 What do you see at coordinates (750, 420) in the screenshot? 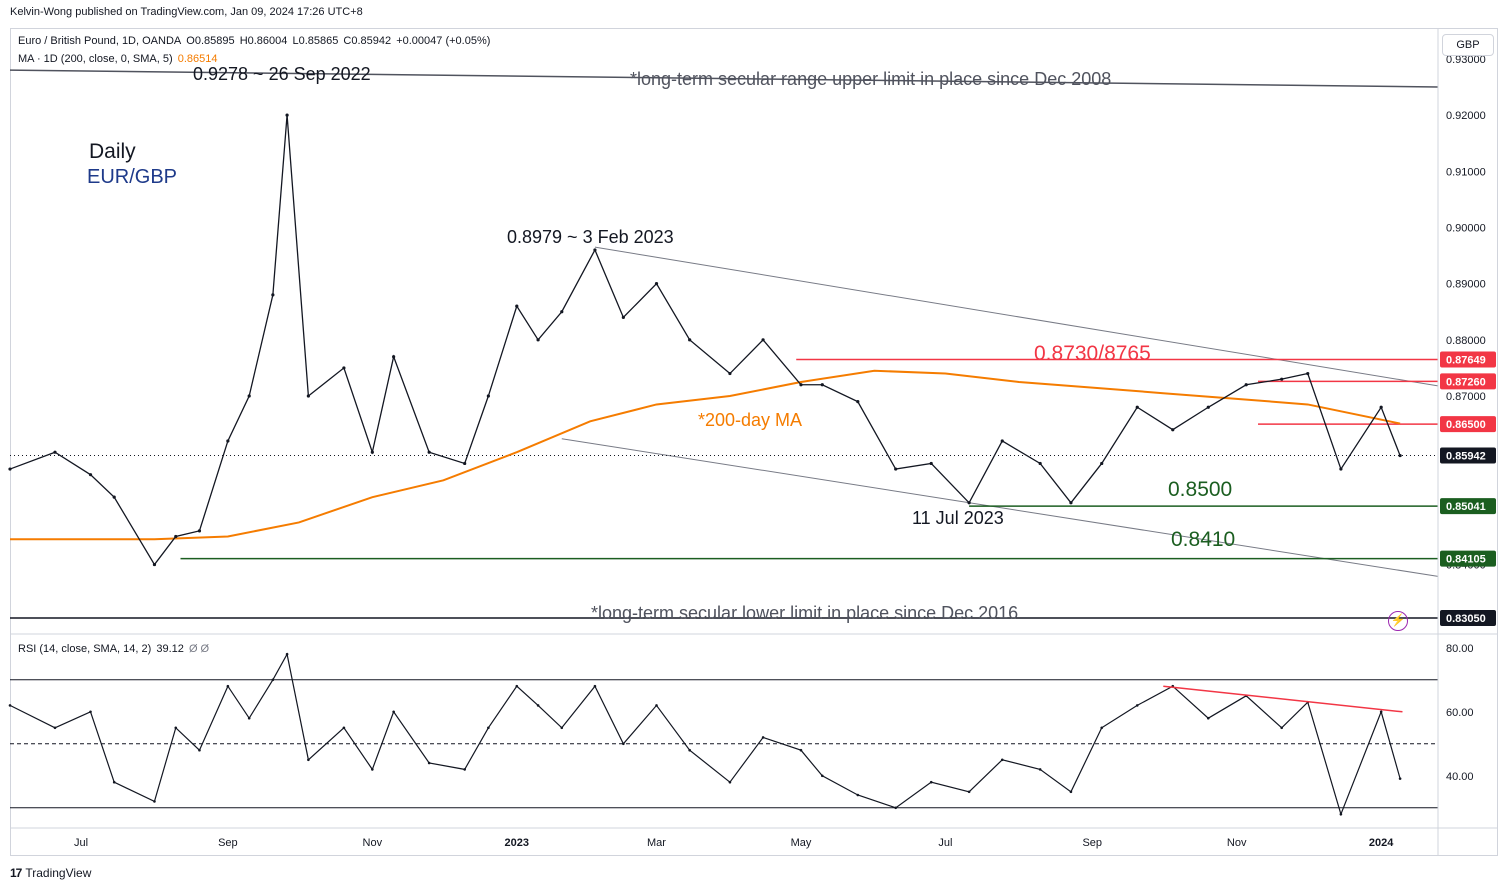
I see `ma200-label: *200-day MA` at bounding box center [750, 420].